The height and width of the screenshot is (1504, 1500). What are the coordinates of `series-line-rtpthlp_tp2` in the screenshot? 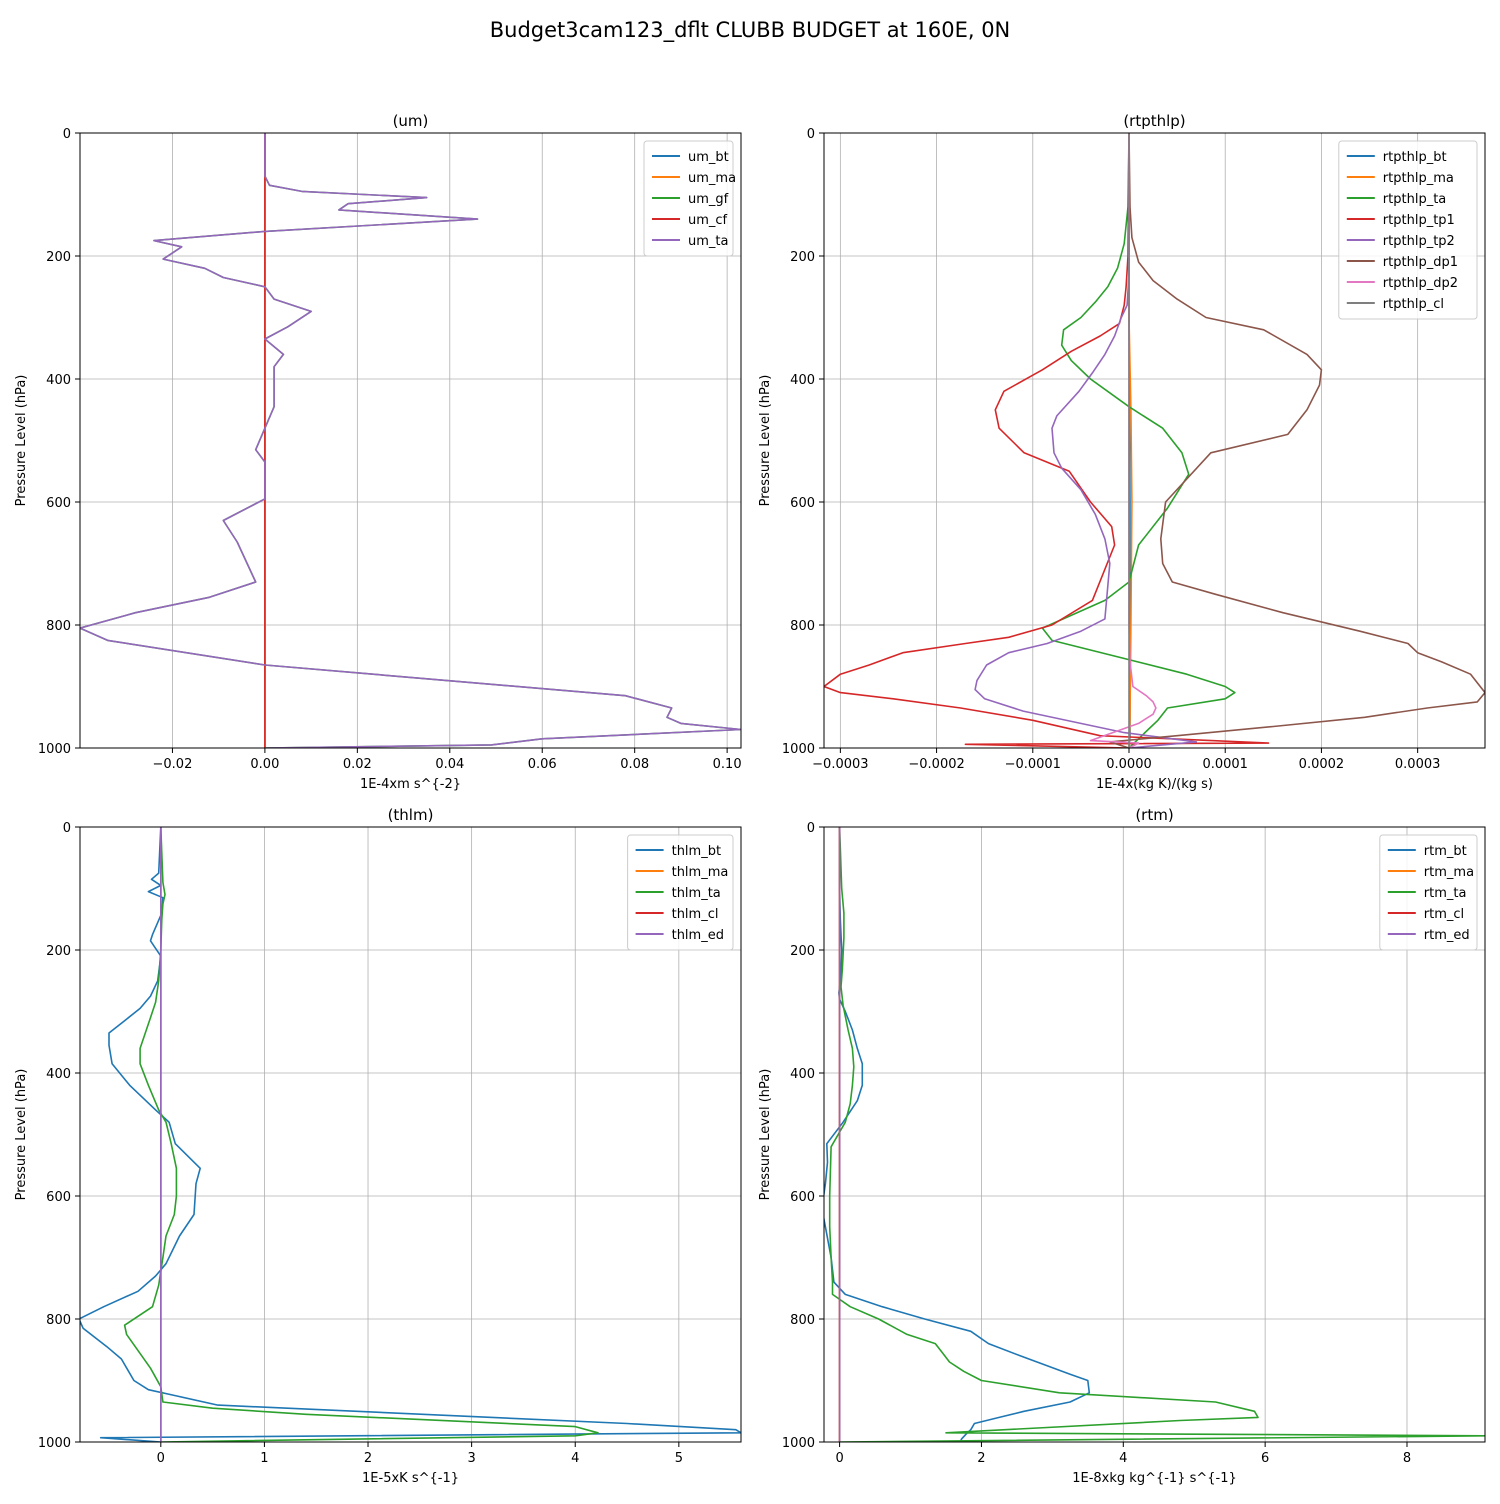 It's located at (1086, 440).